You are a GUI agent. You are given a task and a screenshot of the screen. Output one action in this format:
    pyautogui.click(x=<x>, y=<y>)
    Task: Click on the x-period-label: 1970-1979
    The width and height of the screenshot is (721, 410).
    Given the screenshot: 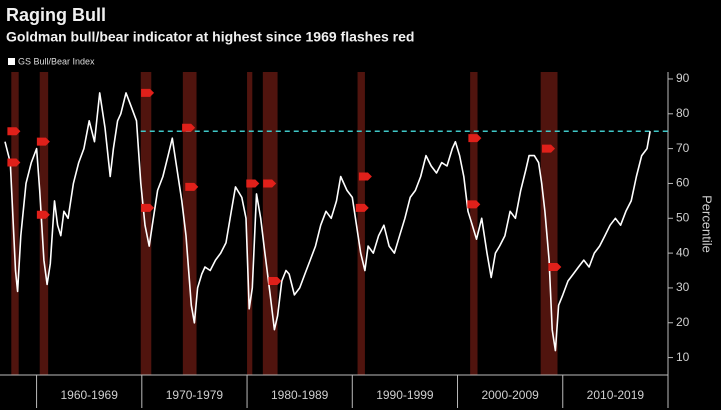 What is the action you would take?
    pyautogui.click(x=195, y=395)
    